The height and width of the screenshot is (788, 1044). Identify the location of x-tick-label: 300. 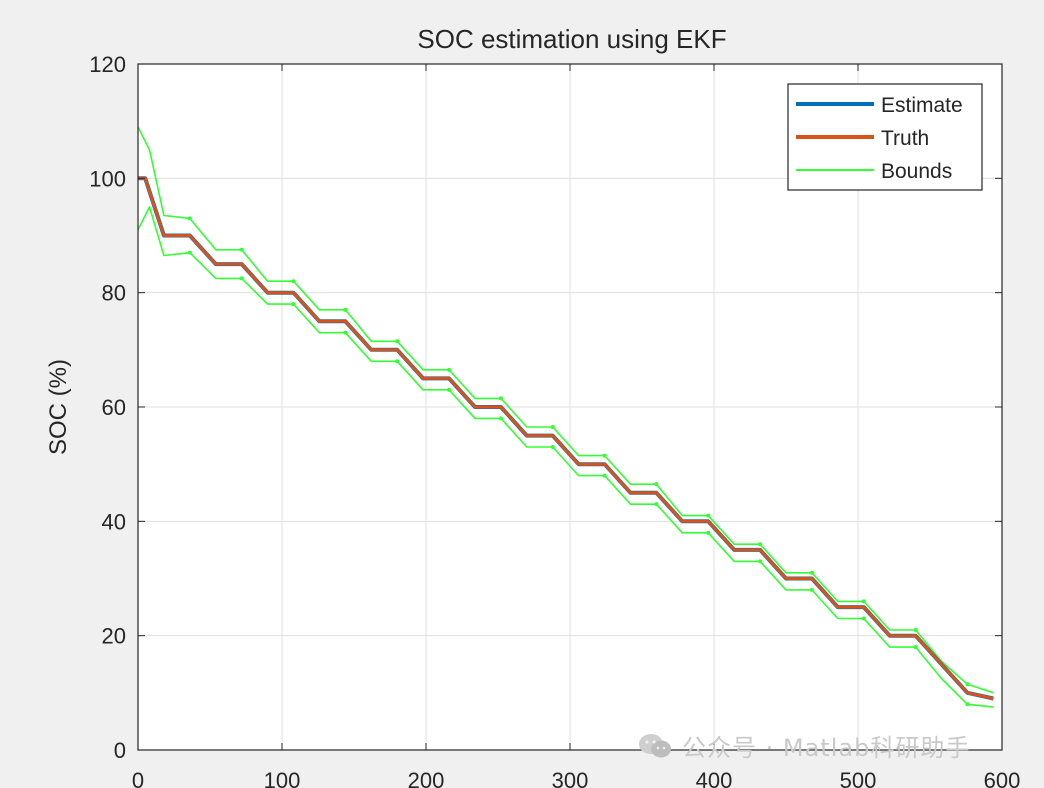
(570, 778).